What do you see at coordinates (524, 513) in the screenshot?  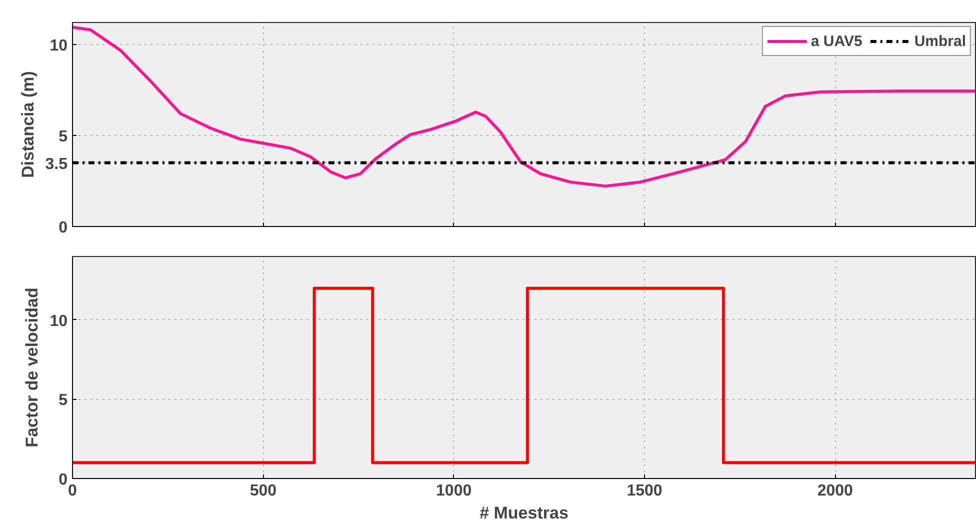 I see `x-axis-title: # Muestras` at bounding box center [524, 513].